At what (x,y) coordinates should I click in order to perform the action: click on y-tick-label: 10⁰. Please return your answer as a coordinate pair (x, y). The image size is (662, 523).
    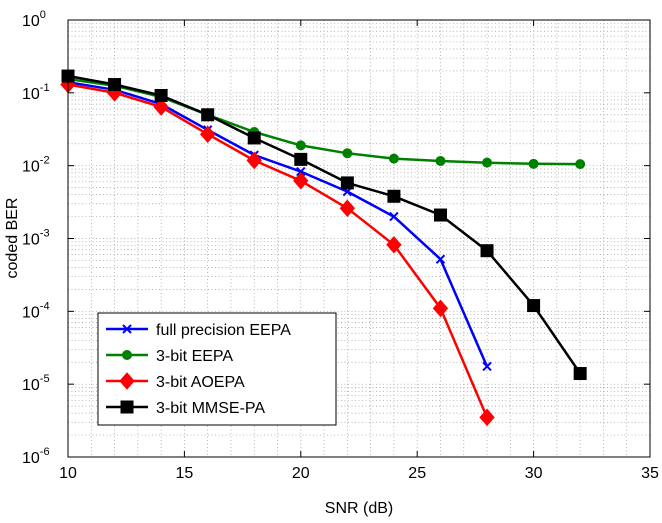
    Looking at the image, I should click on (34, 19).